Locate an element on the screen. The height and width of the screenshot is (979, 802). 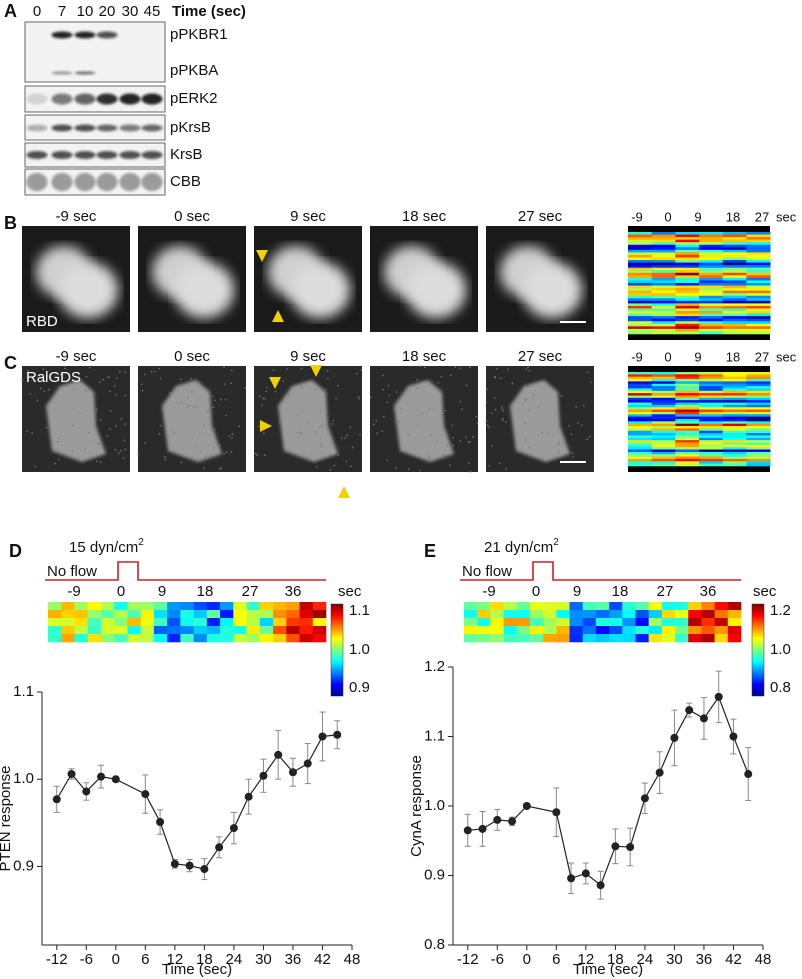
frame-label: 9 sec is located at coordinates (308, 356).